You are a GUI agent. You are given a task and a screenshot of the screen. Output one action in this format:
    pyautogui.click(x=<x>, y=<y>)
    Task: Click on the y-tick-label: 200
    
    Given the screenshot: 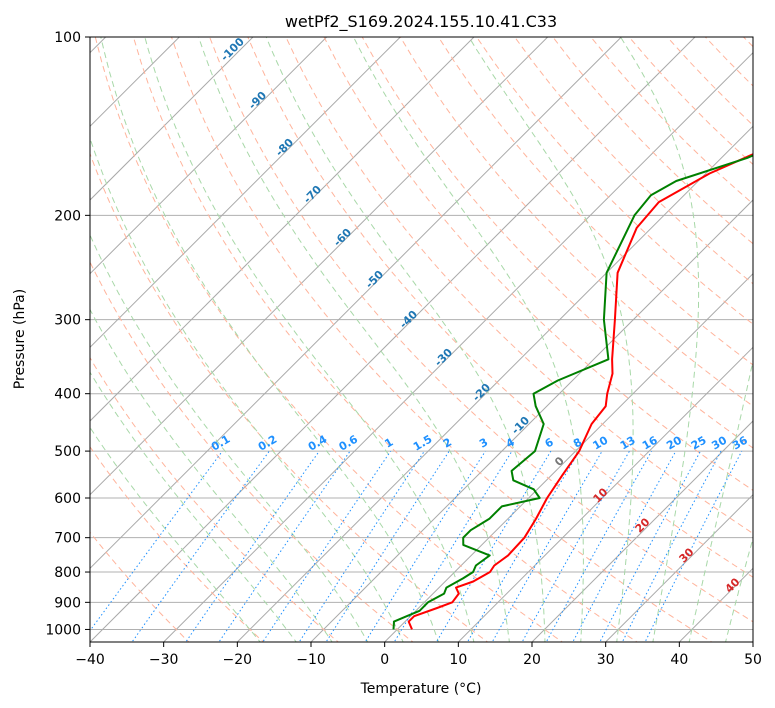 What is the action you would take?
    pyautogui.click(x=67, y=216)
    